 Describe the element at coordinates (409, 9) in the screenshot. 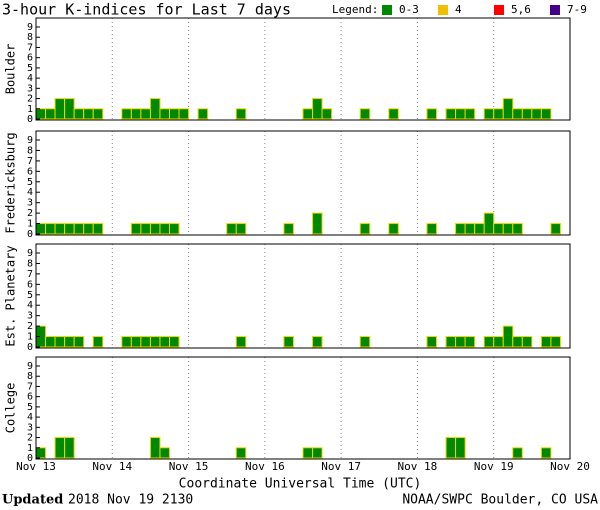

I see `legend-label: 0-3` at that location.